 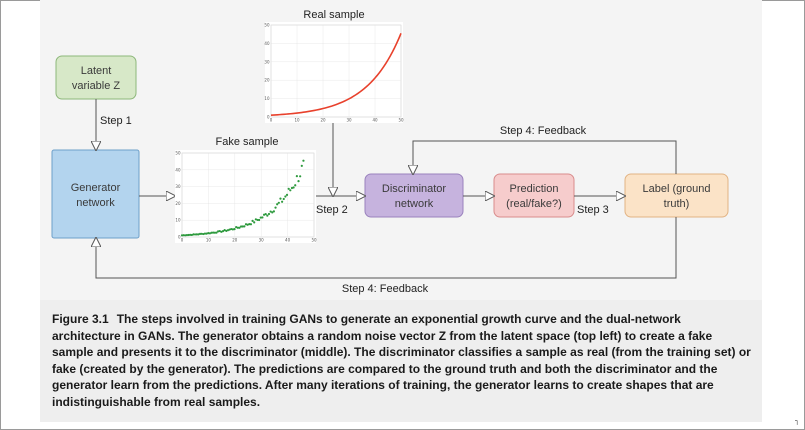 I want to click on label-node-line2: truth), so click(x=677, y=204).